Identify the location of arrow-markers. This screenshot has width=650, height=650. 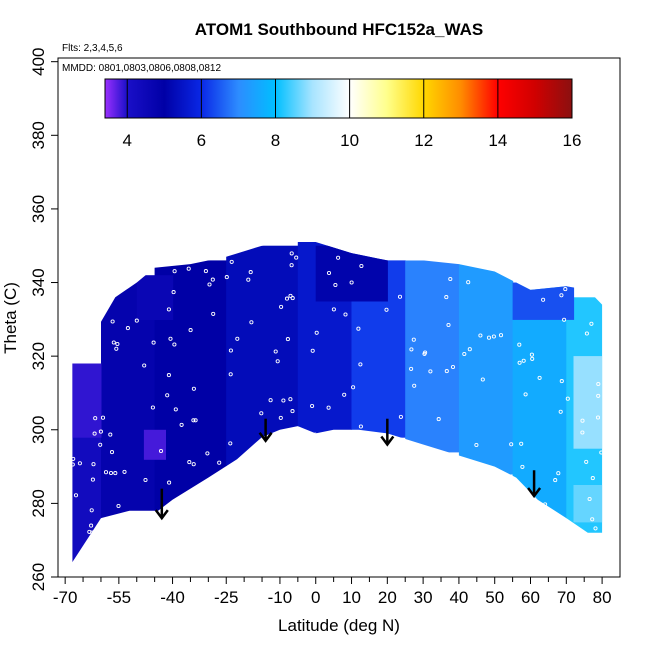
(348, 469).